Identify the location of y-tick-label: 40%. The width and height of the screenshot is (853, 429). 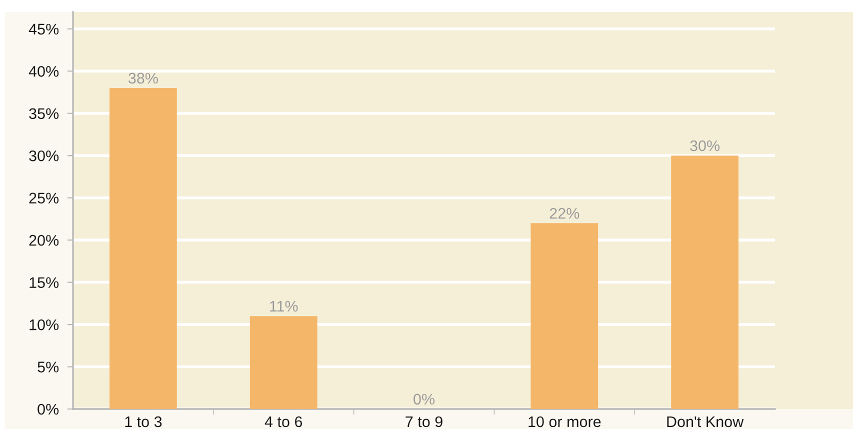
(43, 71).